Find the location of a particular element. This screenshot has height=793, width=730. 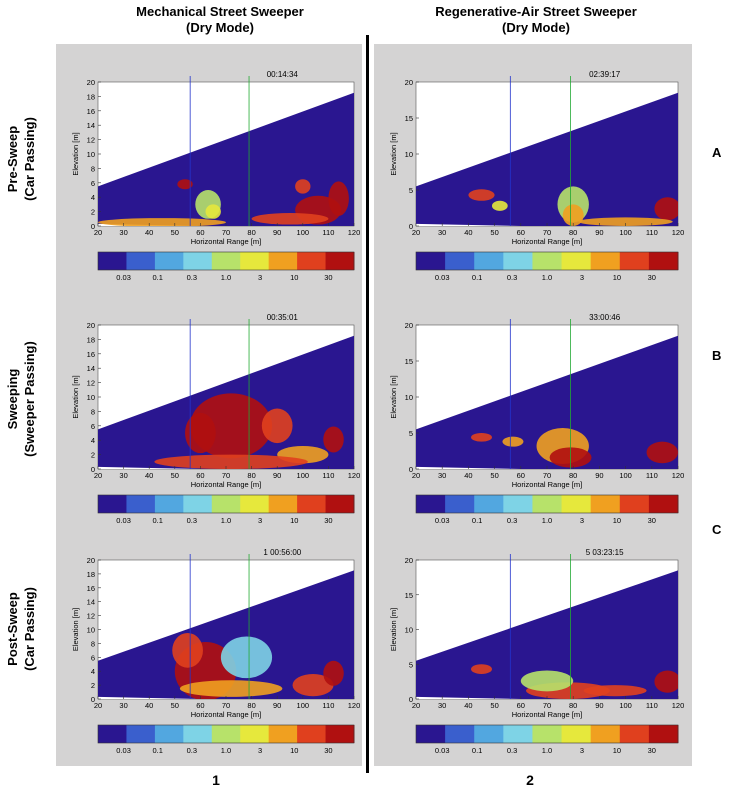

y-tick-label: 5 is located at coordinates (411, 190).